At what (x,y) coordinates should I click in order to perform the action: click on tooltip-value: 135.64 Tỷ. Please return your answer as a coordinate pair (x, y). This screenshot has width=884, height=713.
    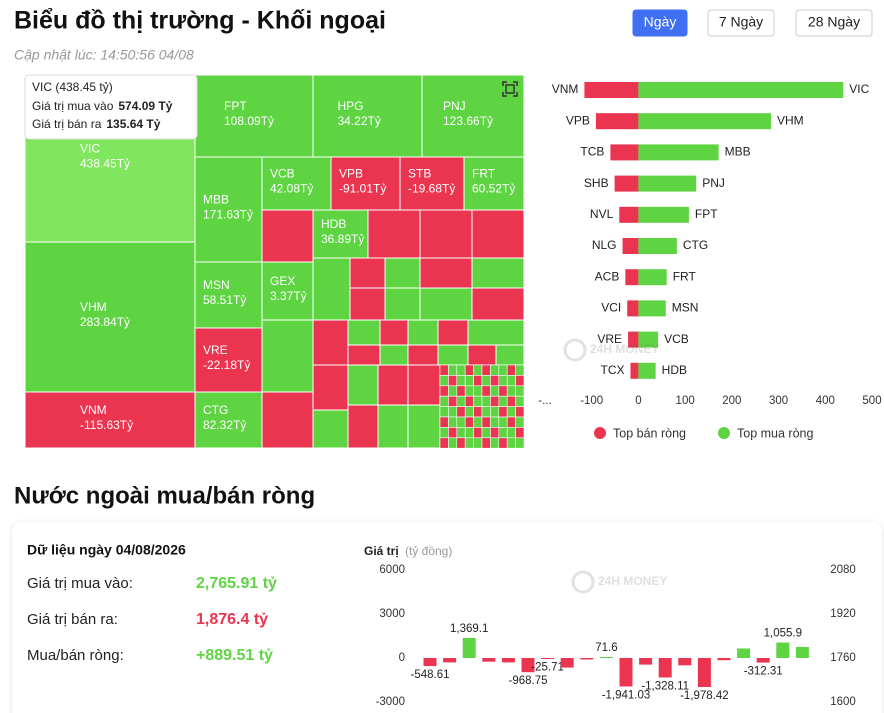
    Looking at the image, I should click on (133, 124).